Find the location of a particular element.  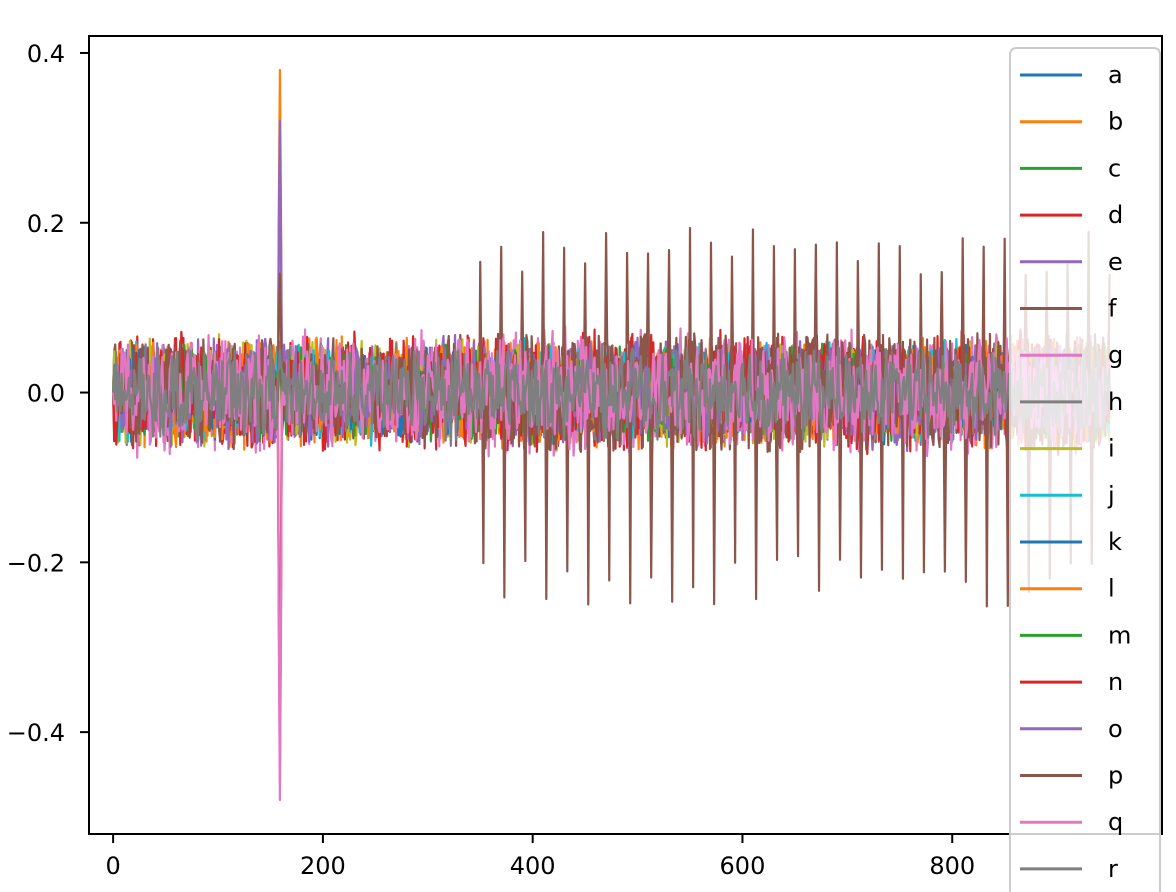

series-line-r is located at coordinates (611, 393).